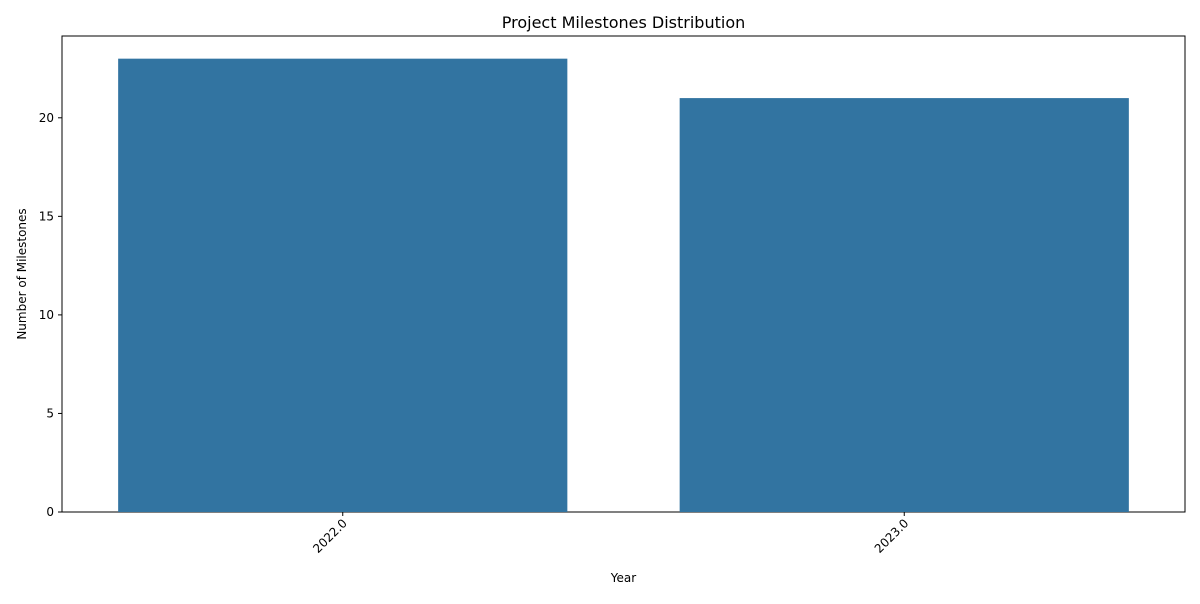 The image size is (1200, 604). I want to click on y-axis: 0 5 10 15 20, so click(50, 315).